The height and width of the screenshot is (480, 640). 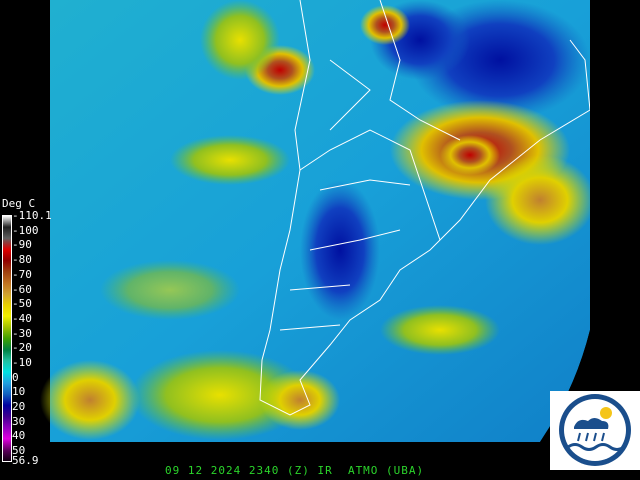 What do you see at coordinates (19, 392) in the screenshot?
I see `legend-tick-label: 10` at bounding box center [19, 392].